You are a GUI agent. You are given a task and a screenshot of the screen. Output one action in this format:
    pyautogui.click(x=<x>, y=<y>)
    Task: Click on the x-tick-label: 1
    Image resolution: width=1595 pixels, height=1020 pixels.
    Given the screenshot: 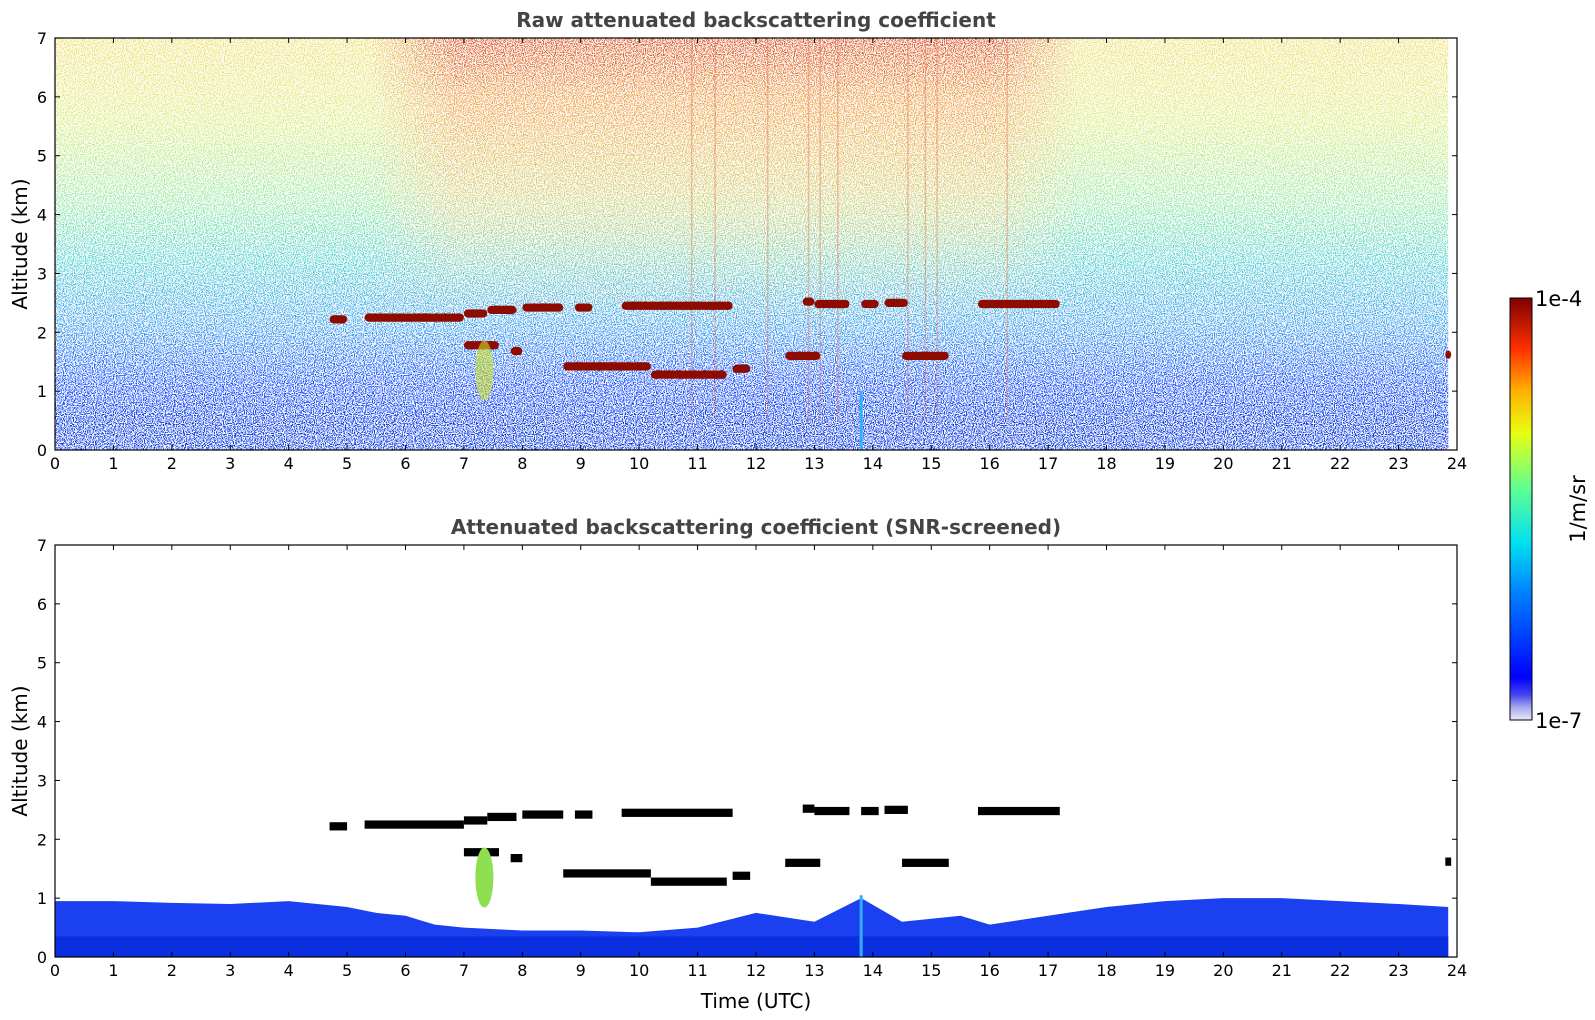 What is the action you would take?
    pyautogui.click(x=113, y=970)
    